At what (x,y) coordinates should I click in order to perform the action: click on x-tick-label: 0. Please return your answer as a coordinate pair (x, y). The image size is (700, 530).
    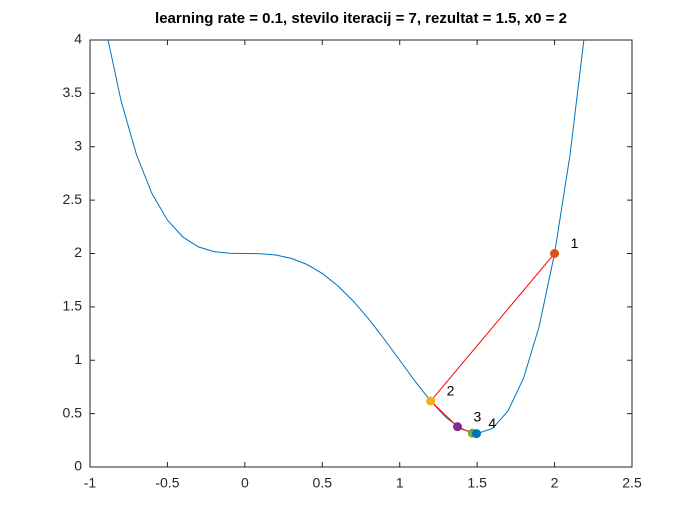
    Looking at the image, I should click on (245, 483).